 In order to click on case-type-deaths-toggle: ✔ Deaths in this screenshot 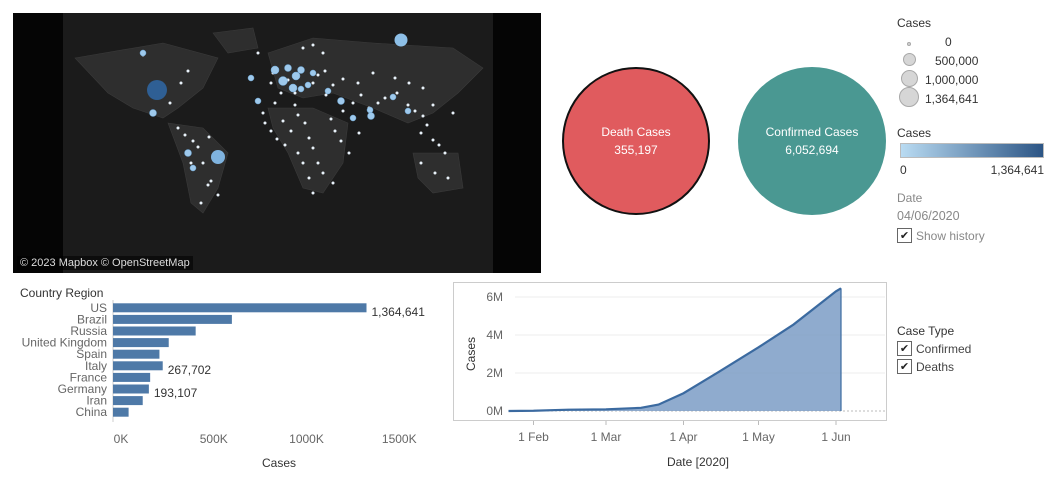, I will do `click(925, 366)`.